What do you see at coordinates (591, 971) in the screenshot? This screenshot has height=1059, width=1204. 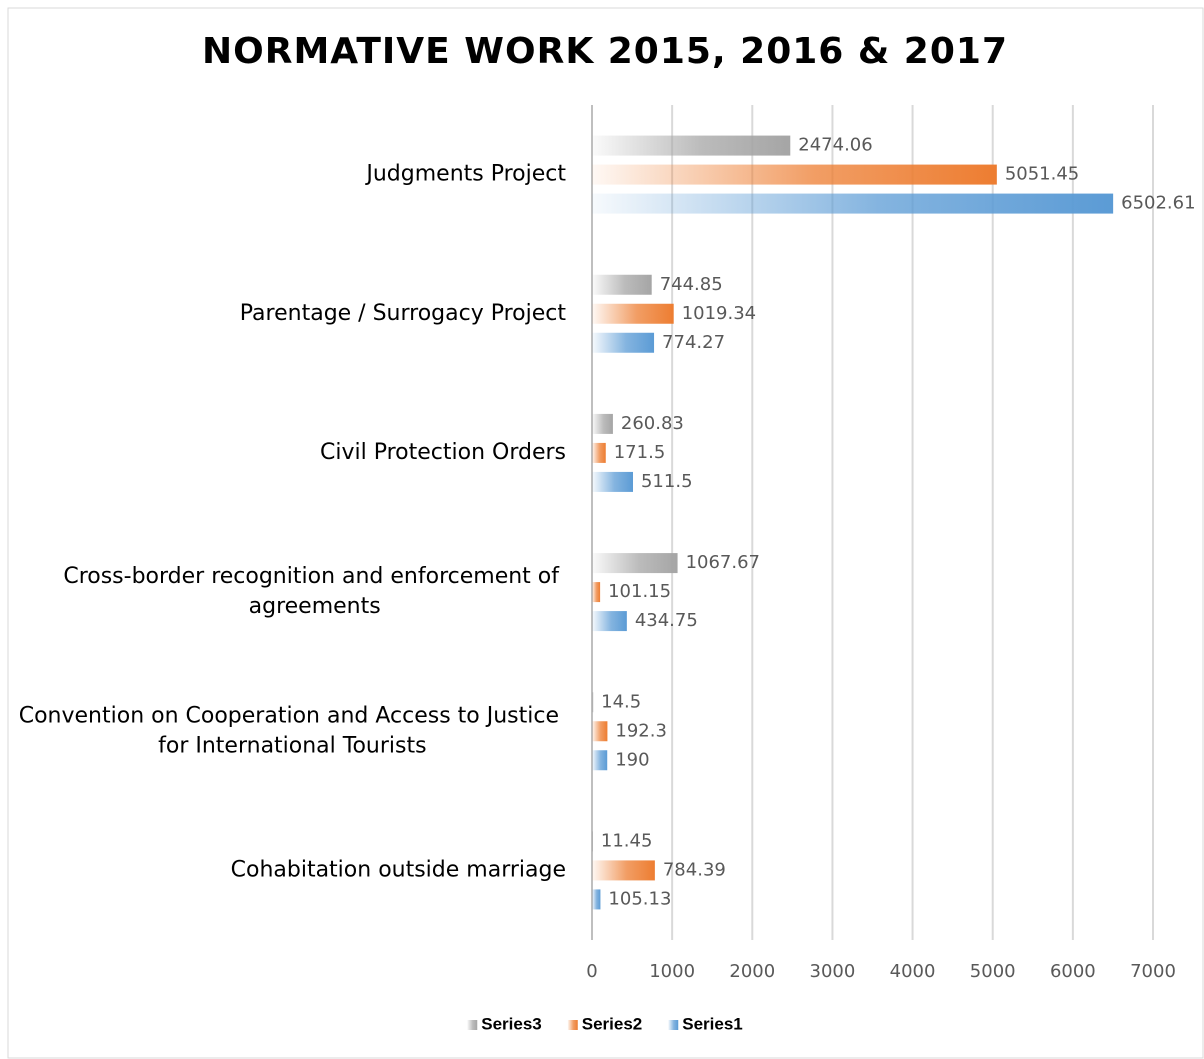 I see `x-tick-label: 0` at bounding box center [591, 971].